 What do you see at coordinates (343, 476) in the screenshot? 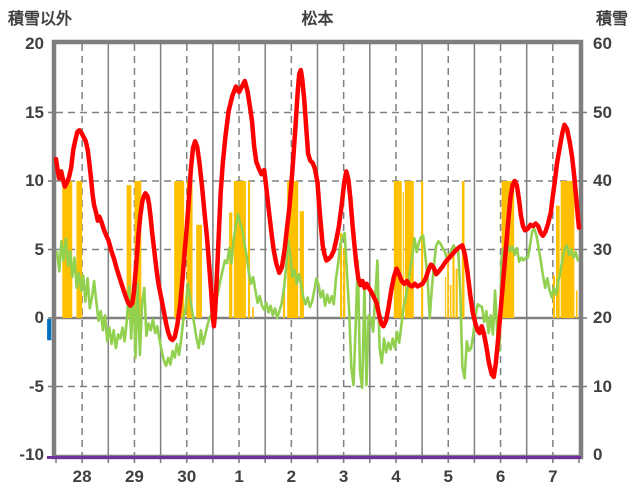
I see `x-axis-tick-label: 3` at bounding box center [343, 476].